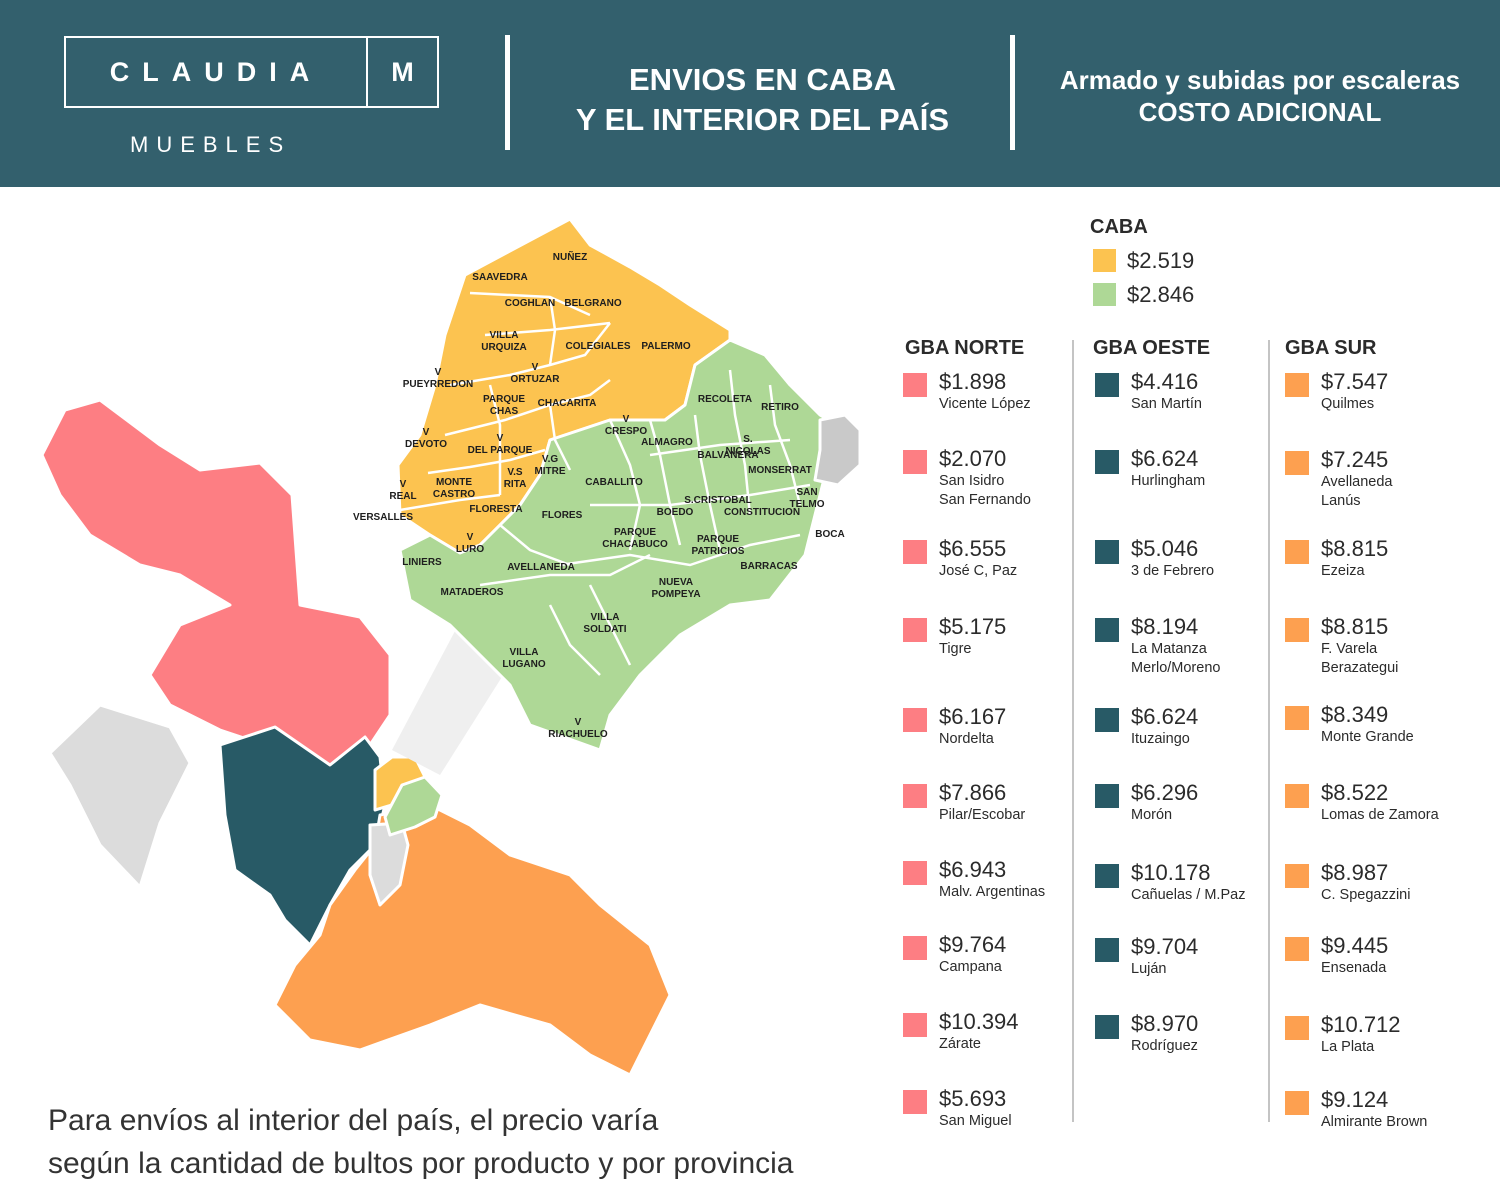  I want to click on barrio-label: V DEL PARQUE, so click(500, 444).